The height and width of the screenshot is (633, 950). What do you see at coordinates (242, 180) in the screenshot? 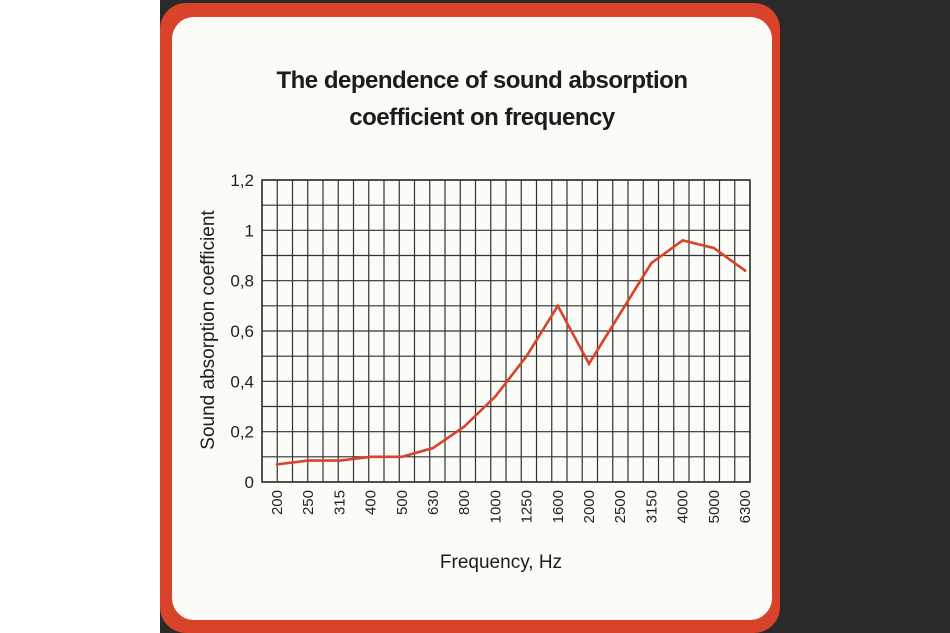
I see `y-tick-label: 1,2` at bounding box center [242, 180].